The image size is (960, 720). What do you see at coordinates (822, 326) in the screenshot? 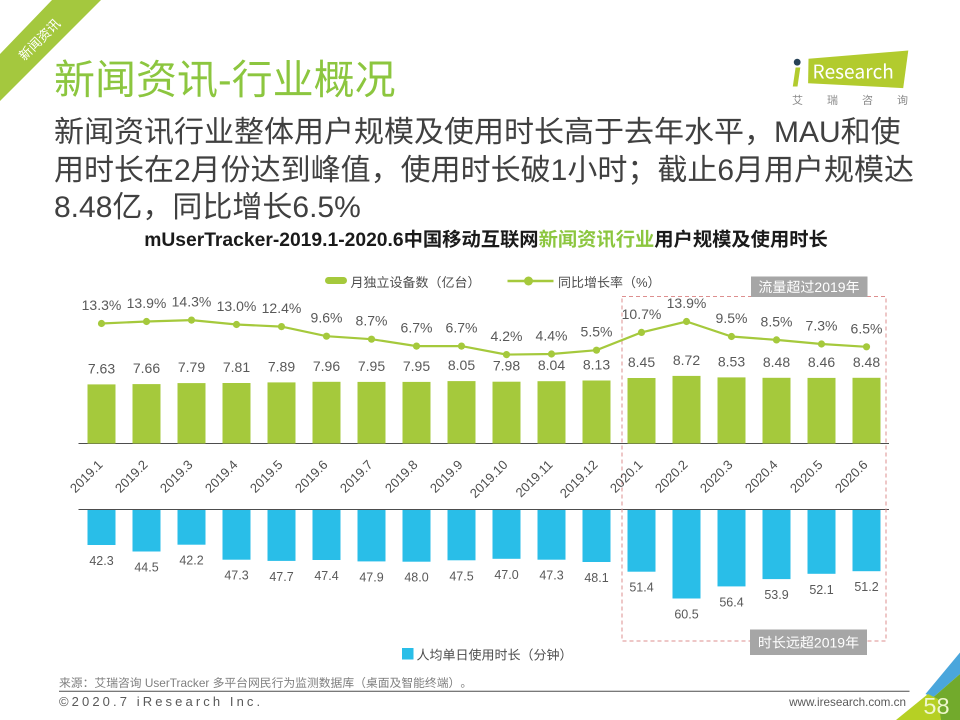
I see `svg-text: 7.3%` at bounding box center [822, 326].